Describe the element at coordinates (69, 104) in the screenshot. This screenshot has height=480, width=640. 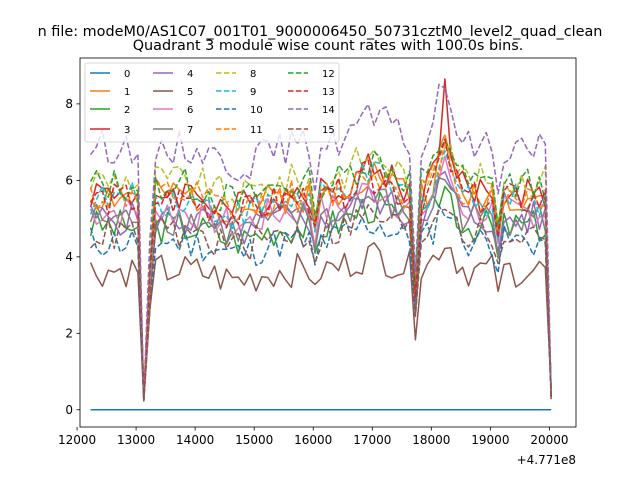
I see `y-tick-label: 8` at that location.